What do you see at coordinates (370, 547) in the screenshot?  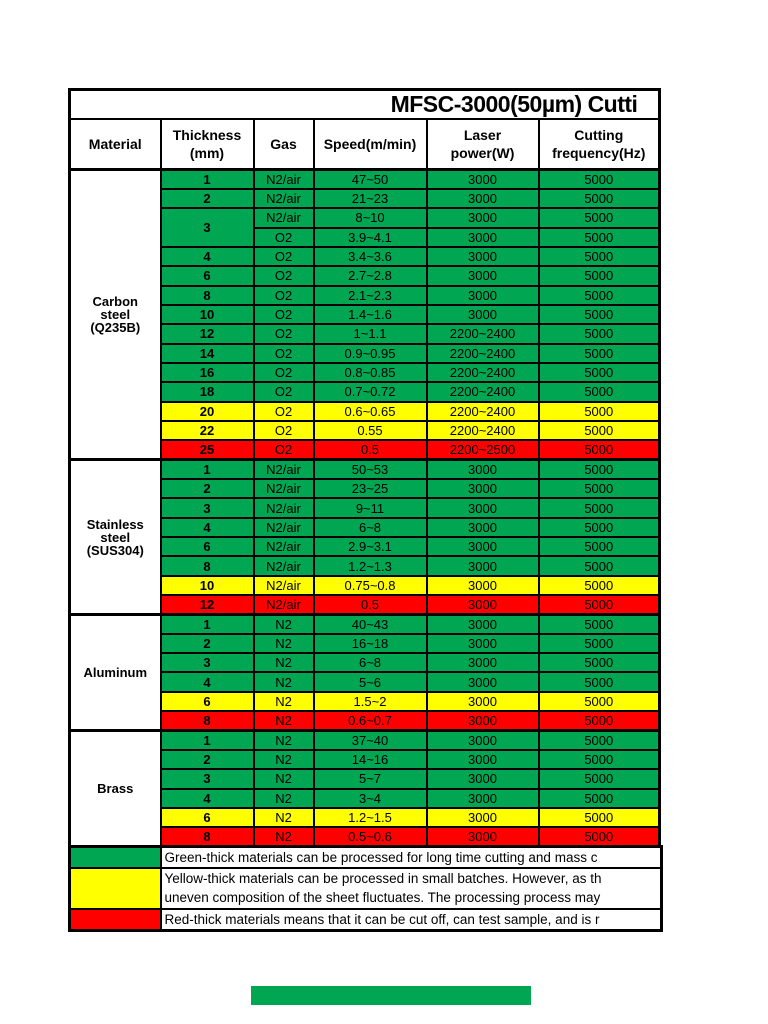 I see `speed-cell: 2.9~3.1` at bounding box center [370, 547].